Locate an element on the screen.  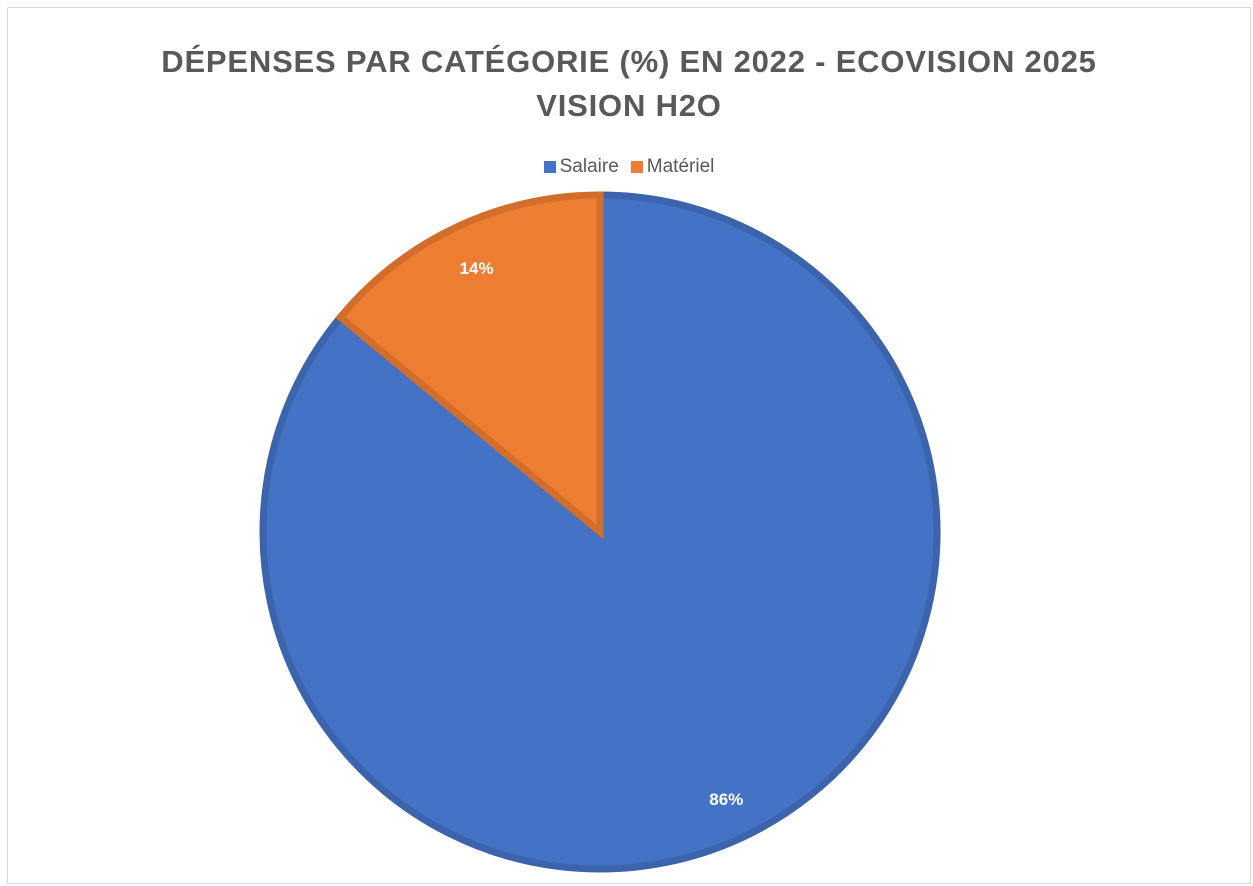
legend-item-materiel: Matériel is located at coordinates (672, 167).